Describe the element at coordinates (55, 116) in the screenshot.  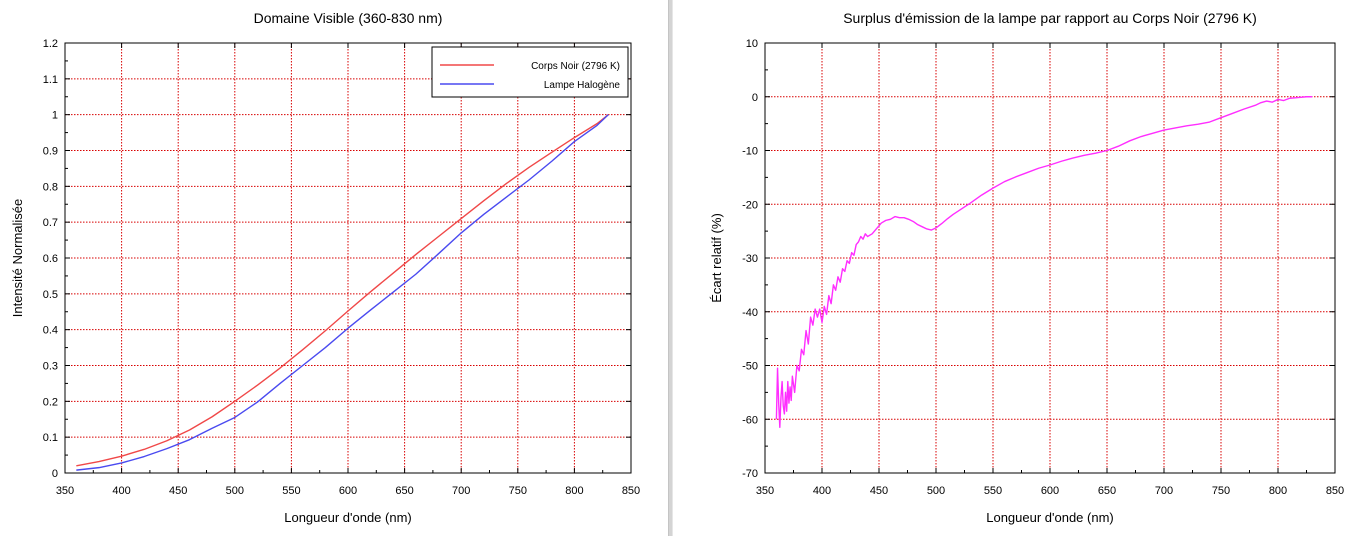
I see `y-tick-label: 1` at that location.